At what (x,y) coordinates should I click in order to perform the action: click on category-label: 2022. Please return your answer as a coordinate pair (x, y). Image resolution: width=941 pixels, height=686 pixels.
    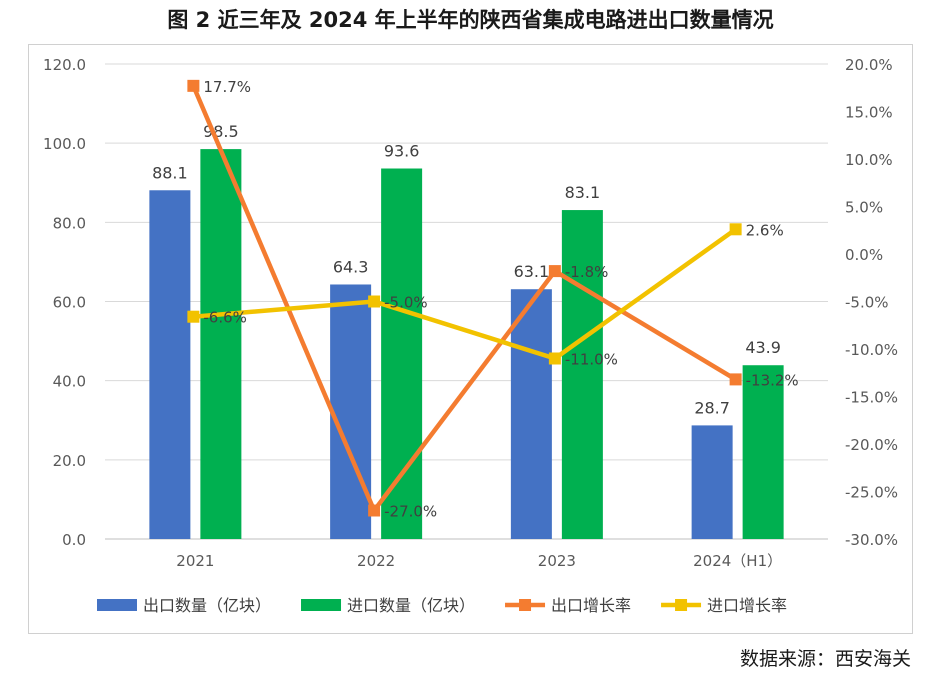
    Looking at the image, I should click on (376, 561).